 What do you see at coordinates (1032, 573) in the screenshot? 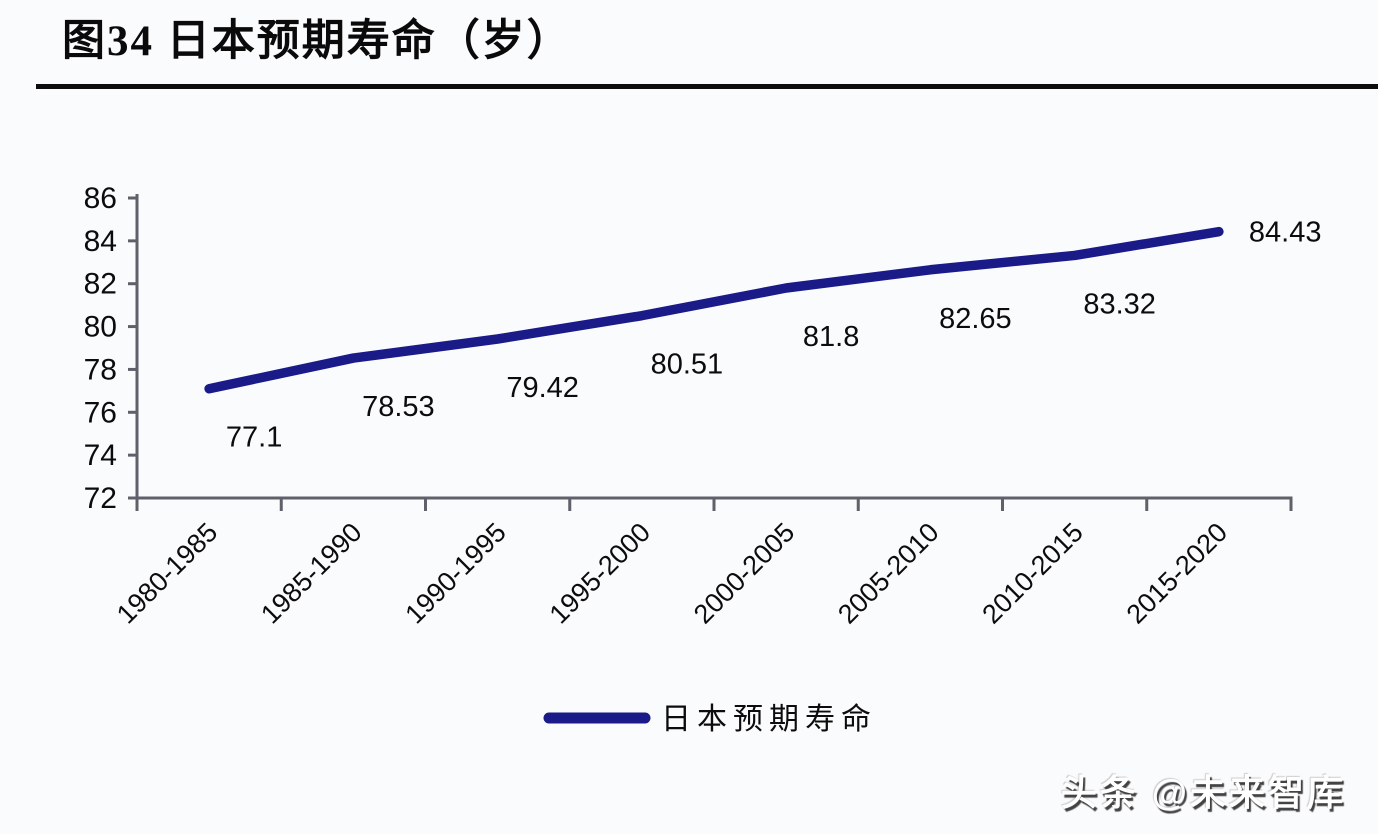
I see `x-axis-tick-label: 2010-2015` at bounding box center [1032, 573].